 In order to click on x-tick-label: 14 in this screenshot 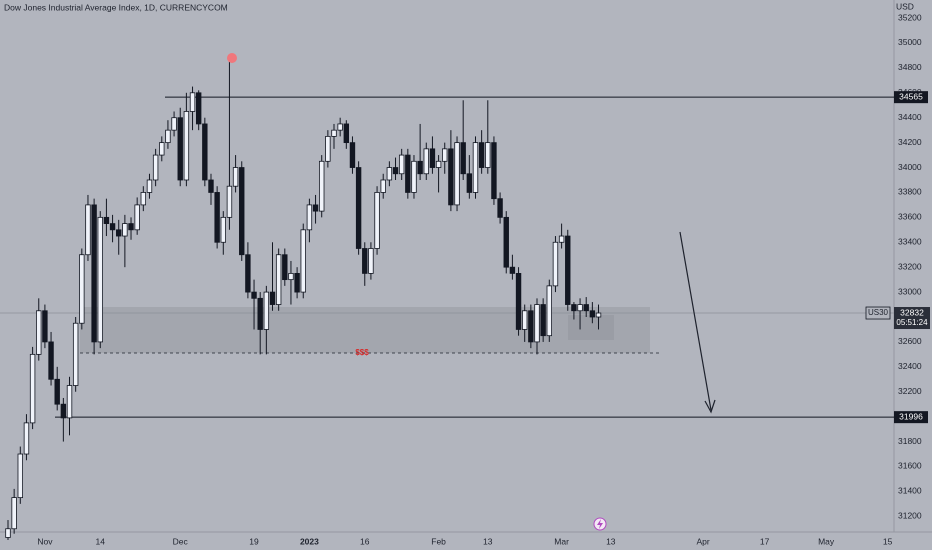, I will do `click(101, 541)`.